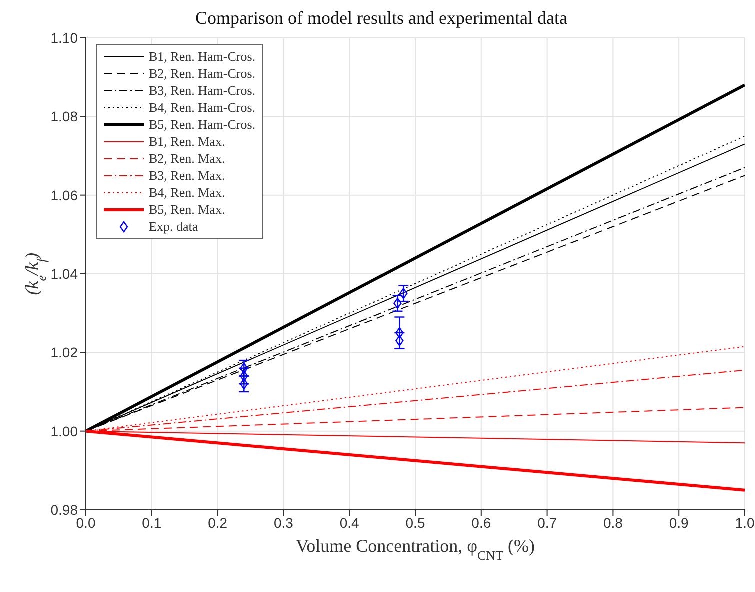  I want to click on legend-label: B3, Ren. Ham-Cros., so click(202, 90).